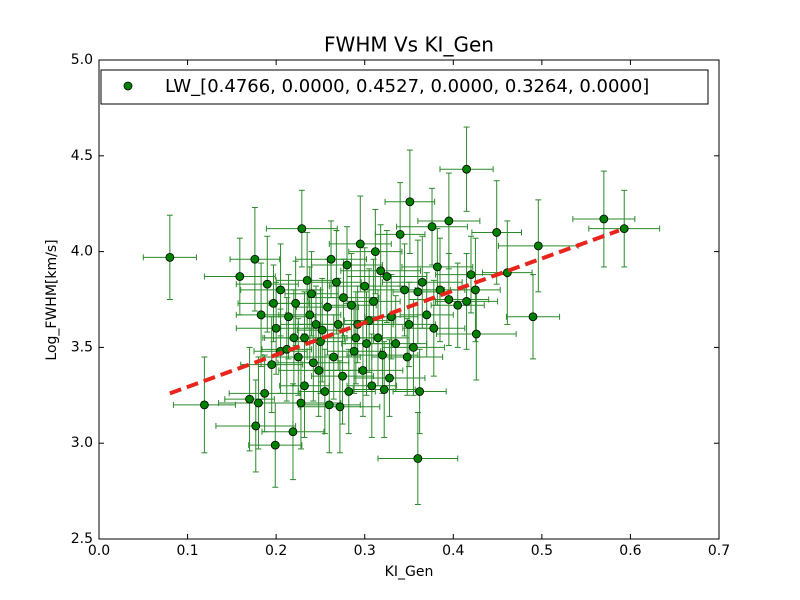  What do you see at coordinates (82, 156) in the screenshot?
I see `y-tick-label: 4.5` at bounding box center [82, 156].